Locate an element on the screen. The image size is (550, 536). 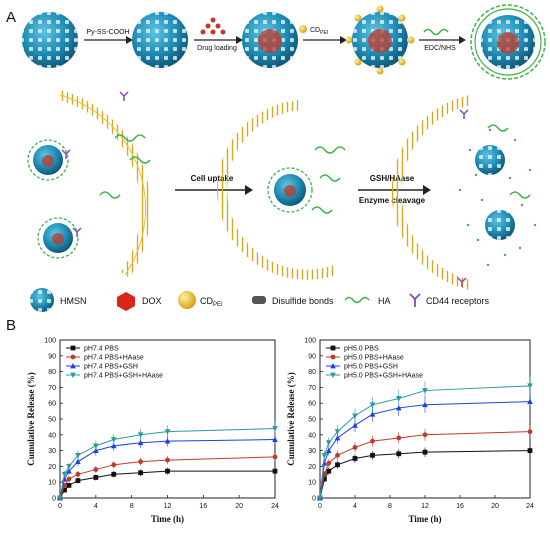
x-tick-label: 20 is located at coordinates (495, 506).